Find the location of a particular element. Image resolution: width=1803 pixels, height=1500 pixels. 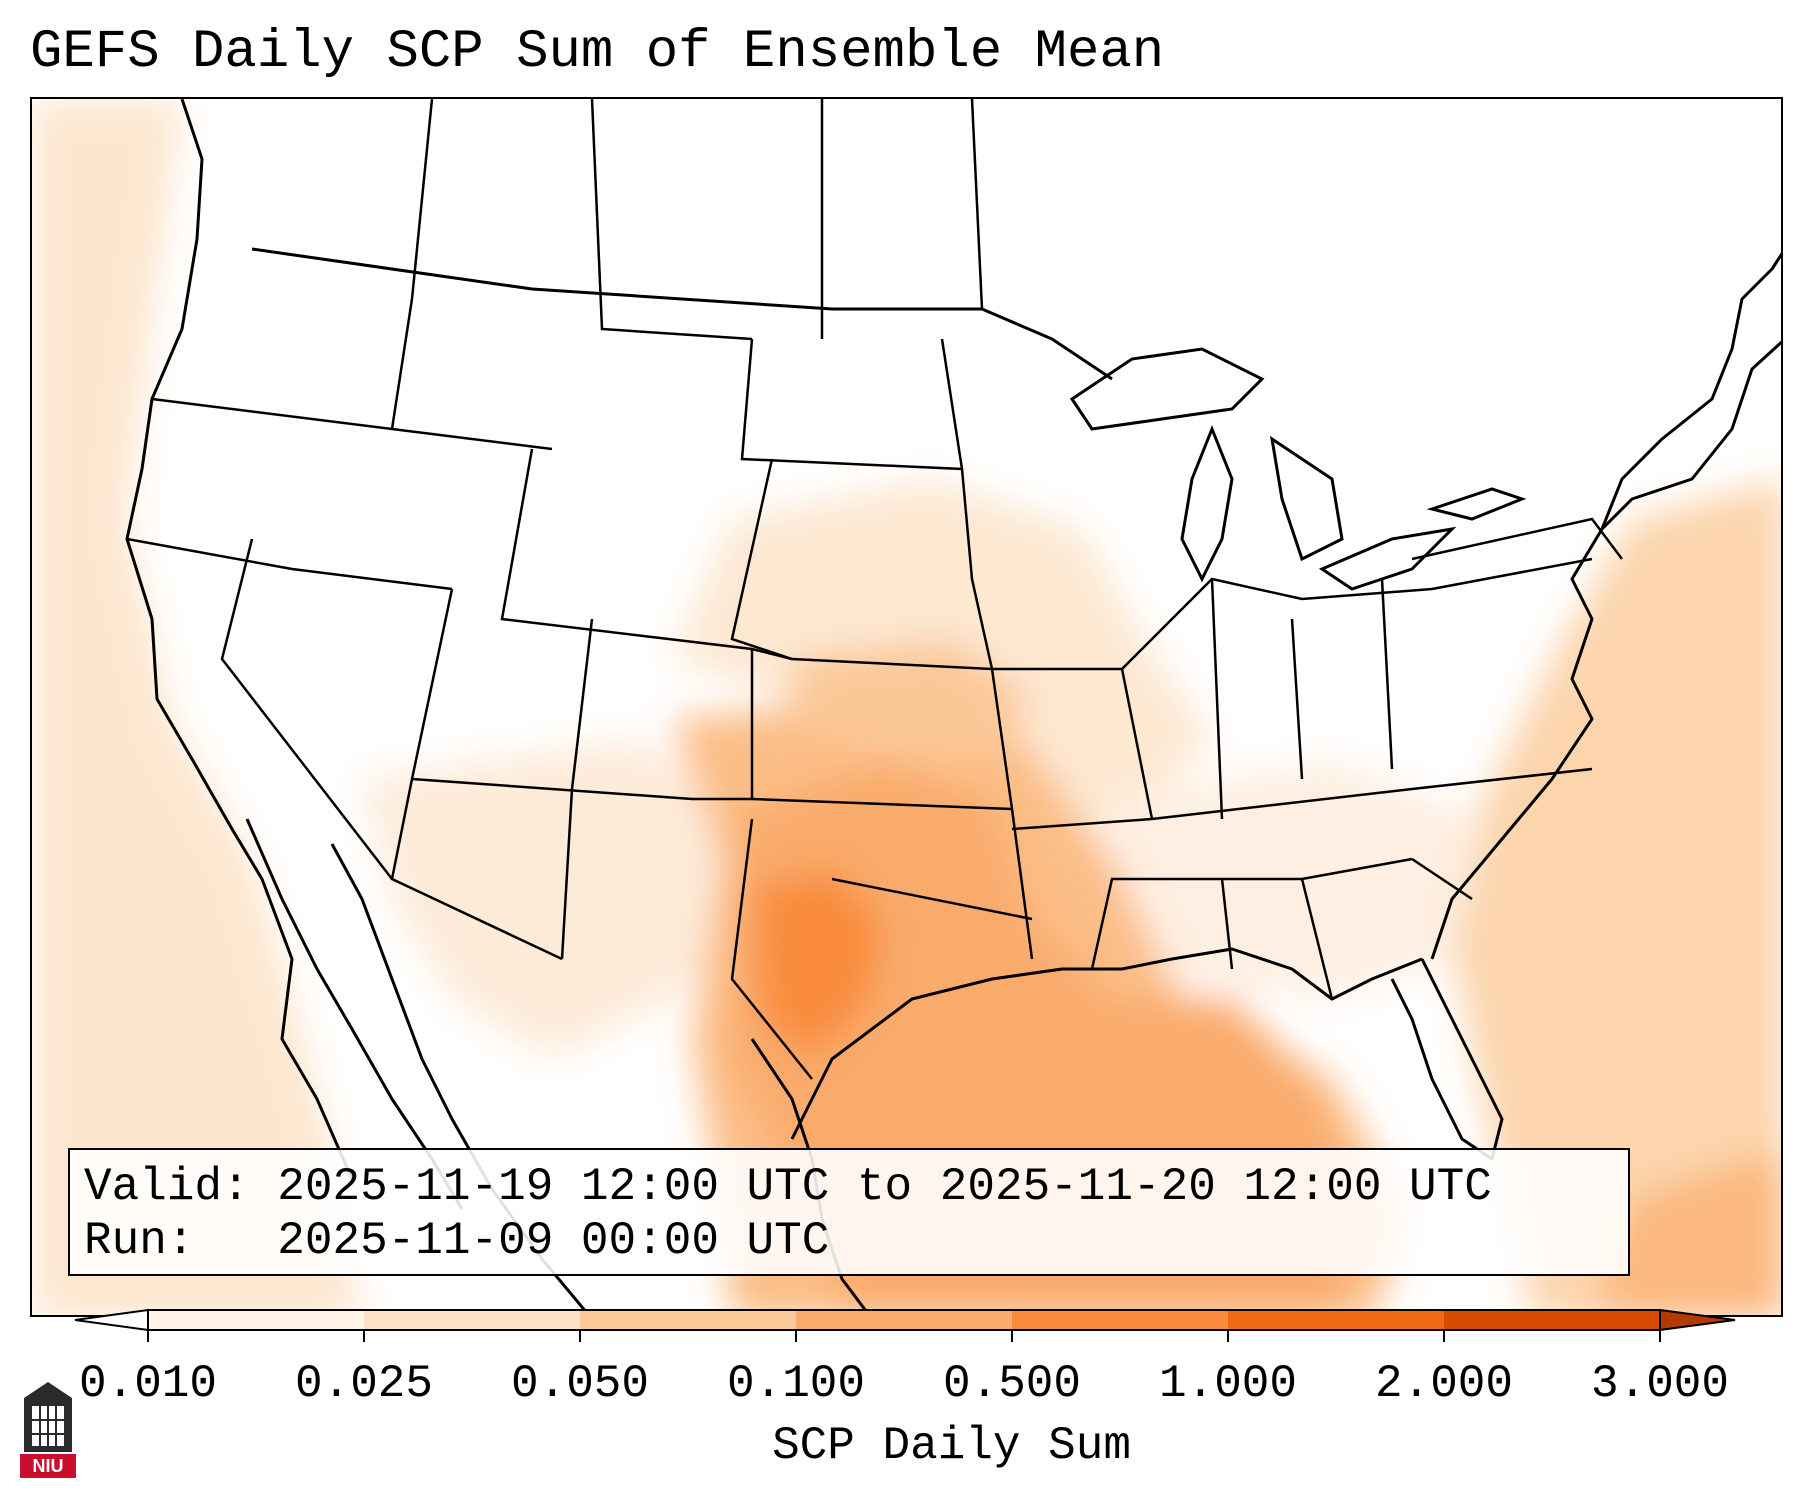

lake-michigan is located at coordinates (1207, 503).